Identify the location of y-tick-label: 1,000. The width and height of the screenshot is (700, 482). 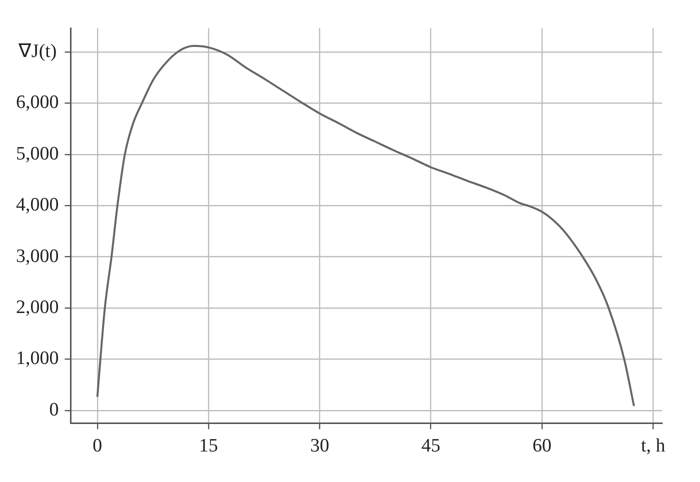
(37, 359).